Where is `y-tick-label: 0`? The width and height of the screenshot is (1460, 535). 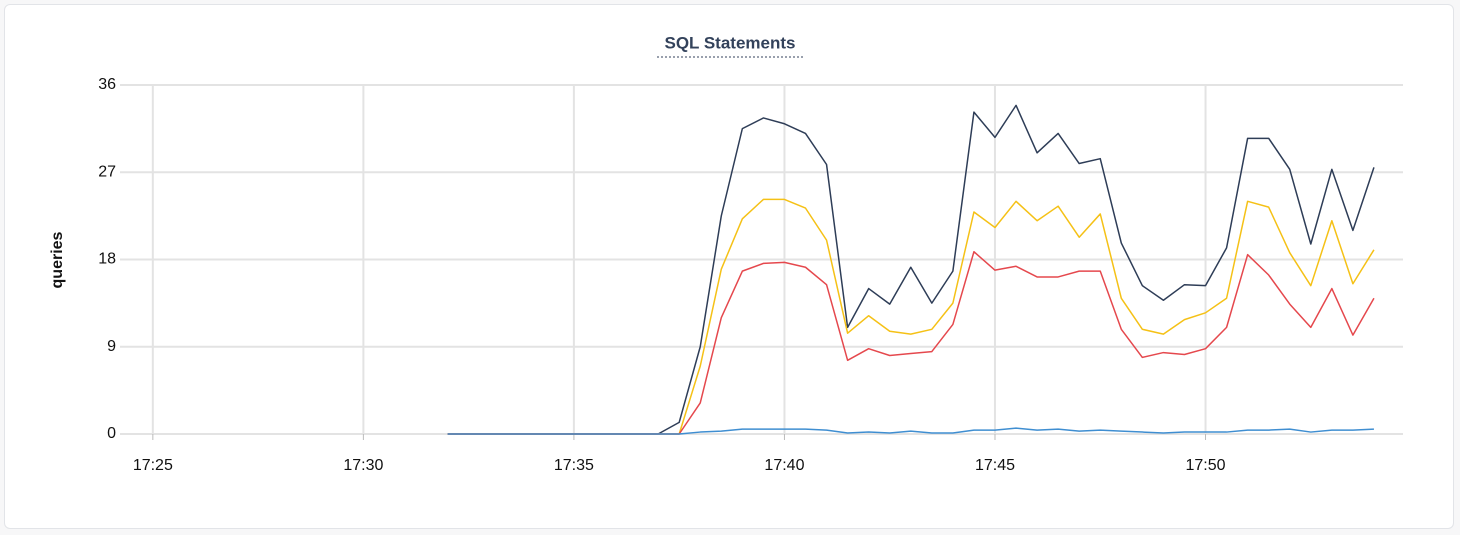
y-tick-label: 0 is located at coordinates (111, 433).